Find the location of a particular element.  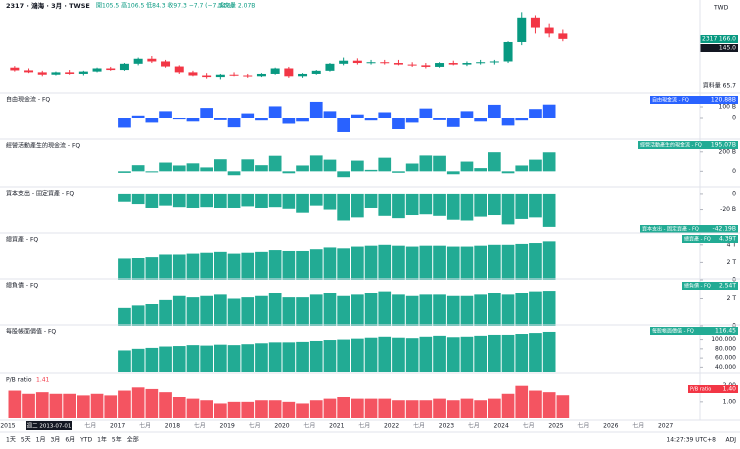

pane-title: 每股帳面價值 - FQ is located at coordinates (31, 332).